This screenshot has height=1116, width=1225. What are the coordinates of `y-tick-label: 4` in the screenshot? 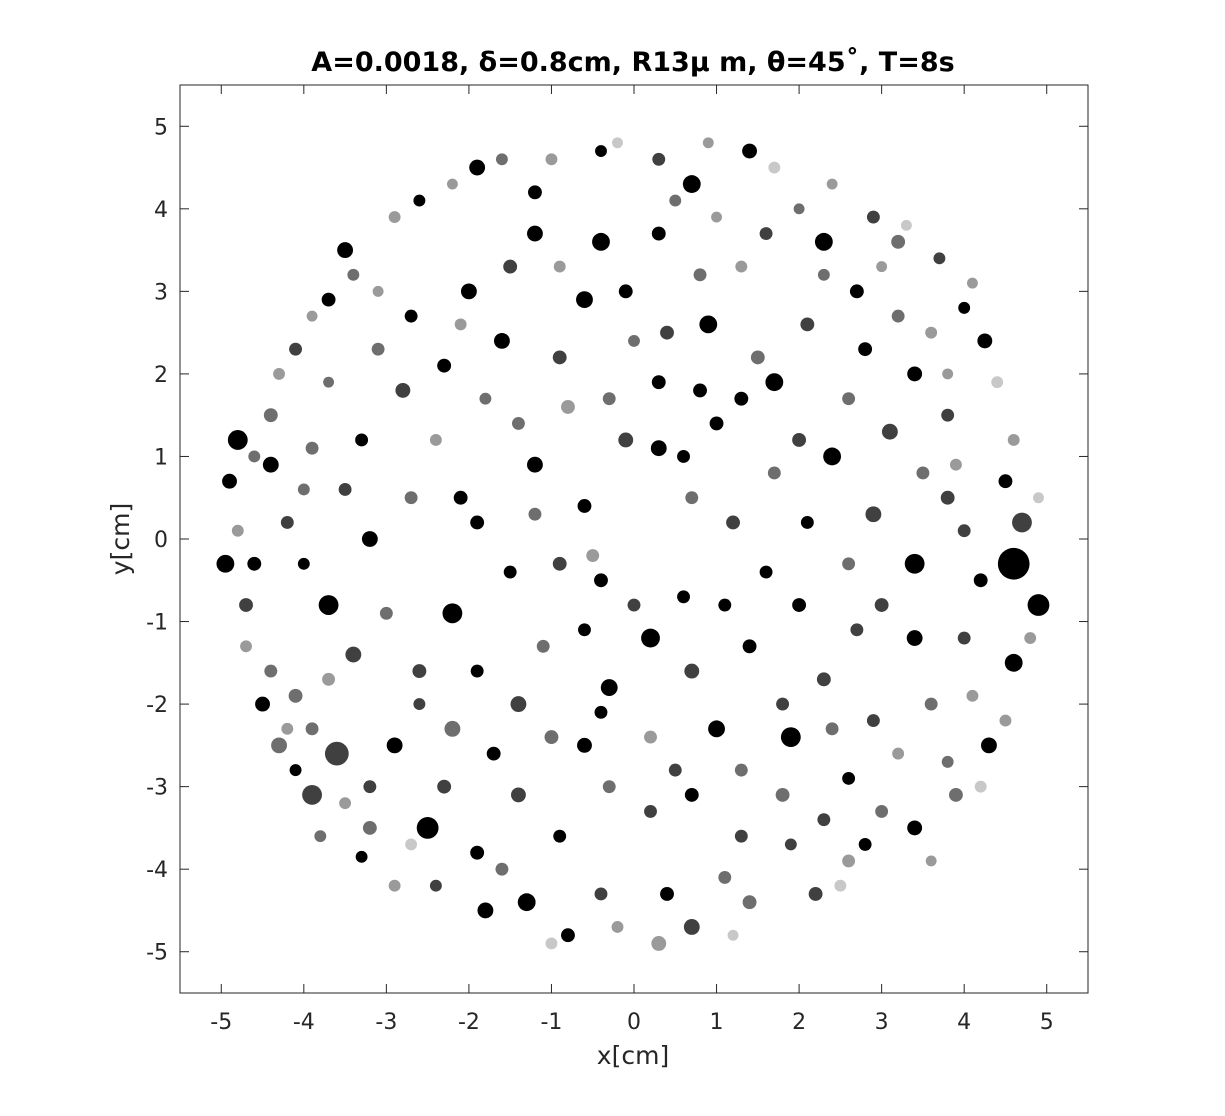 It's located at (161, 210).